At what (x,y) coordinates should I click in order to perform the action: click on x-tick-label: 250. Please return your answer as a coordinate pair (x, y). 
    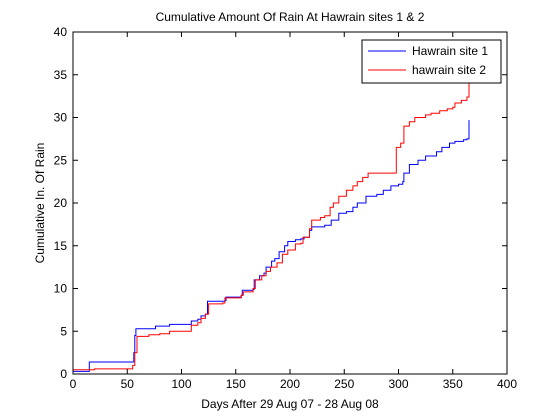
    Looking at the image, I should click on (344, 384).